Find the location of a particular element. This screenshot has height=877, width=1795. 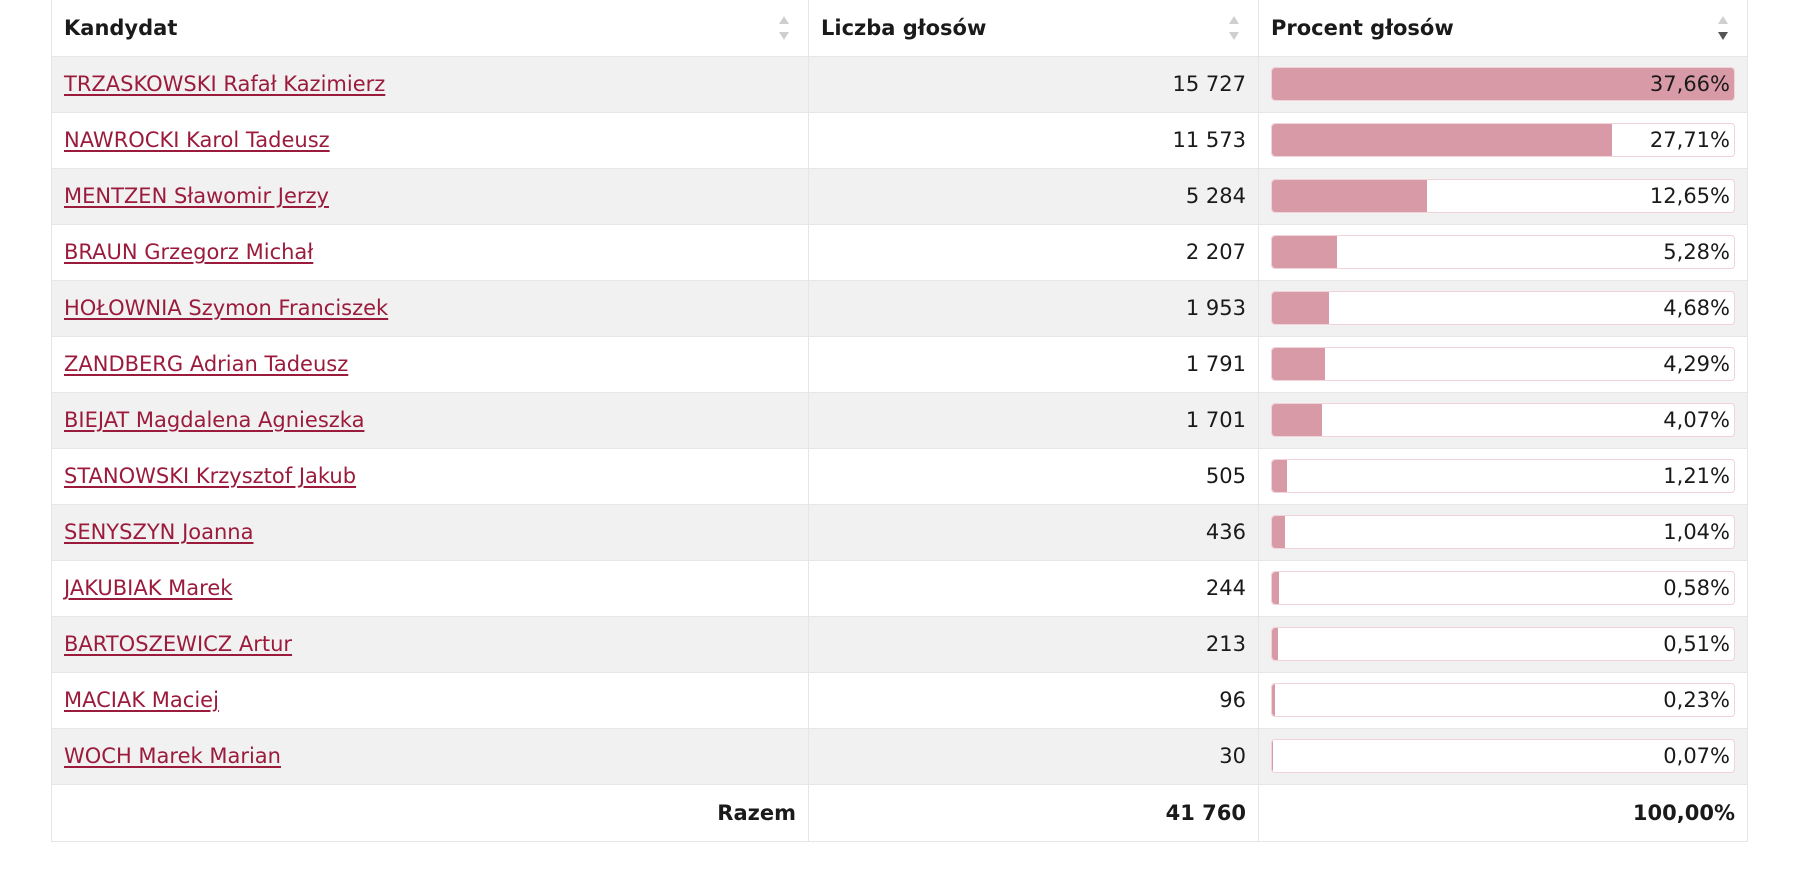

header-votes-label: Liczba głosów is located at coordinates (904, 27).